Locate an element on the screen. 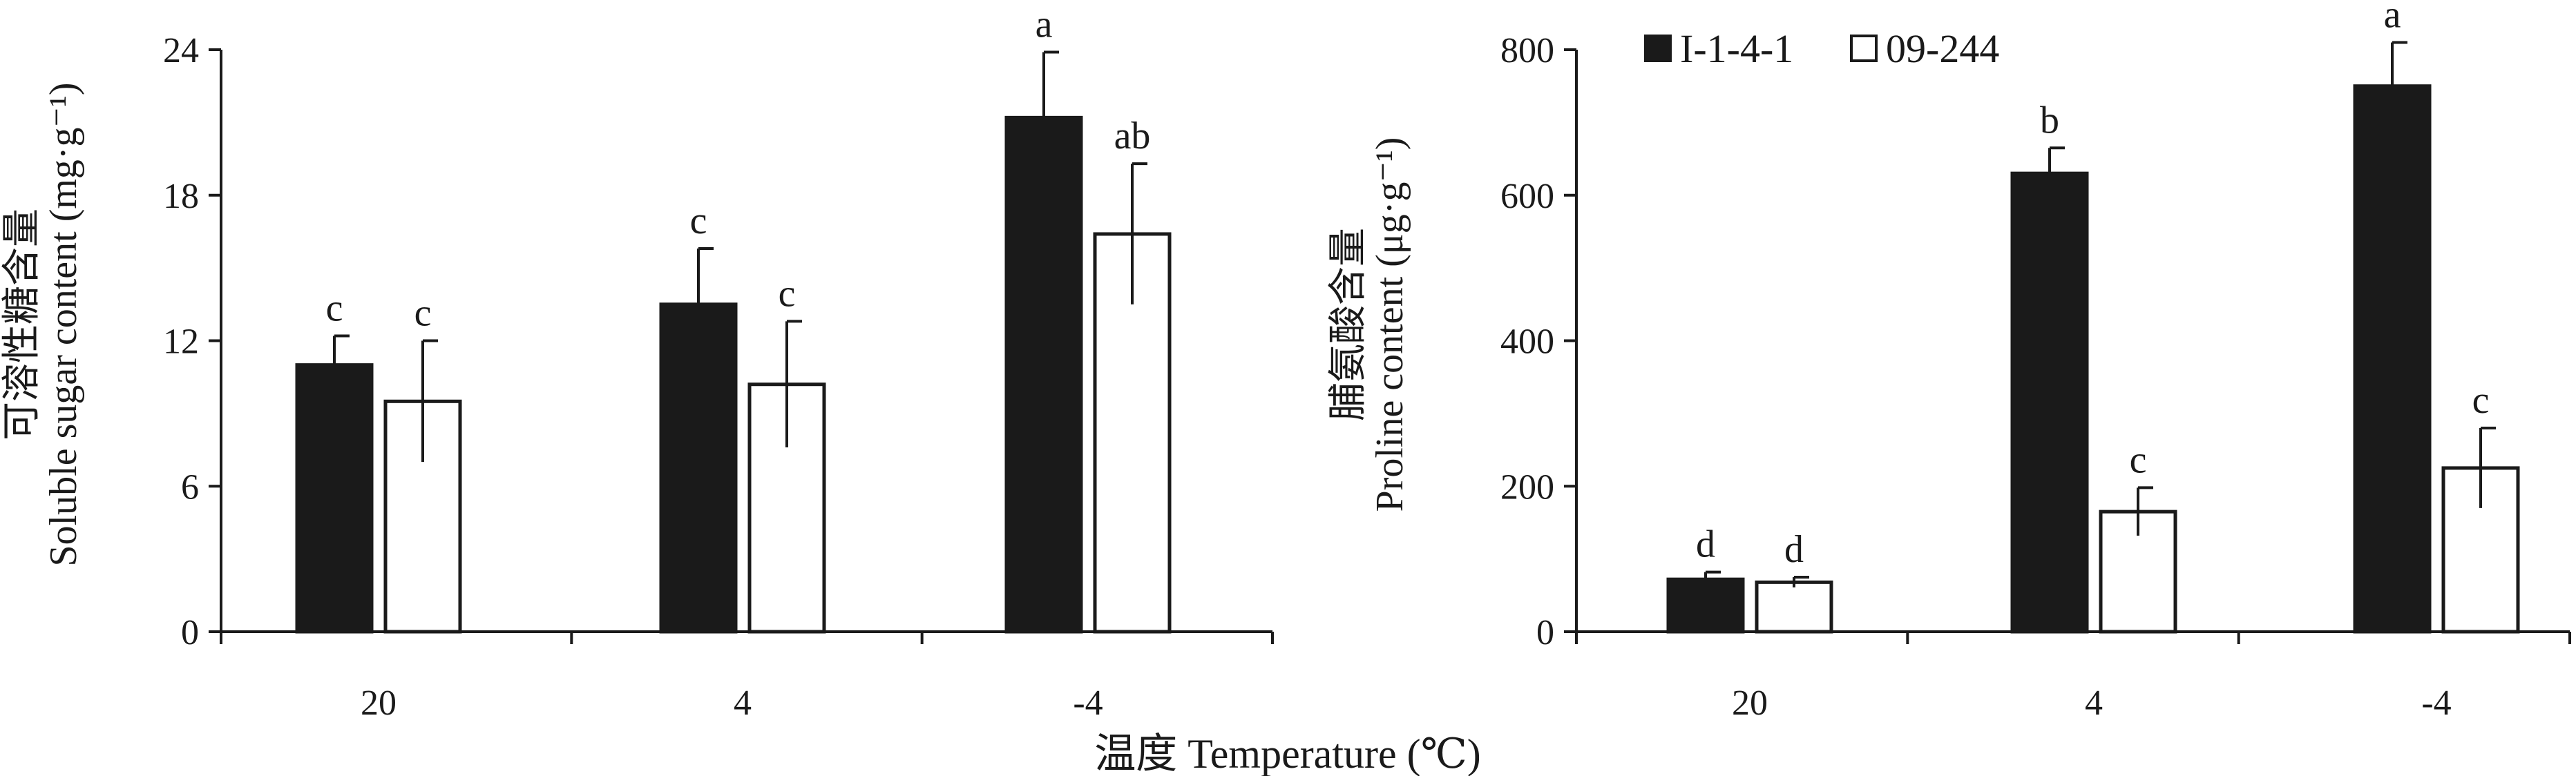 The height and width of the screenshot is (776, 2576). significance-letter: b is located at coordinates (2049, 120).